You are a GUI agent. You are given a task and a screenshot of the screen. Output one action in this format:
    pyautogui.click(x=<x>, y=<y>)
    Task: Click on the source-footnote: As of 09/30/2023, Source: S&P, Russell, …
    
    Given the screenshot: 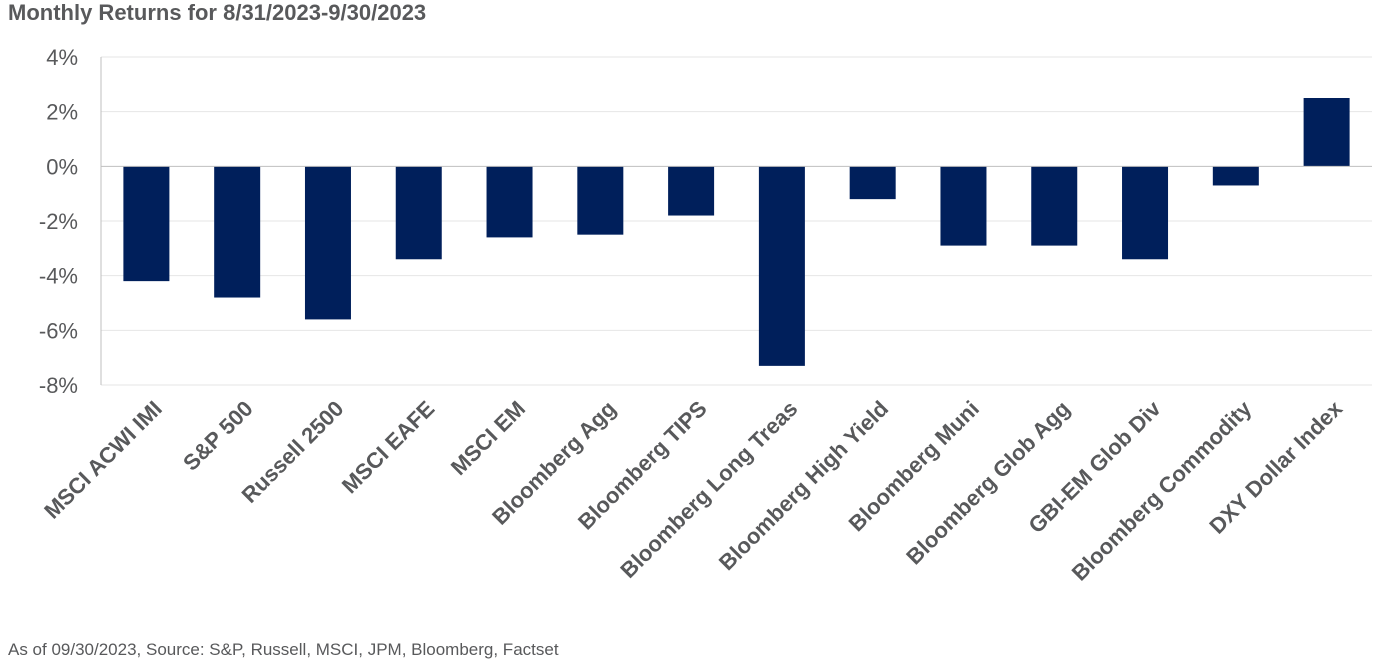 What is the action you would take?
    pyautogui.click(x=283, y=649)
    